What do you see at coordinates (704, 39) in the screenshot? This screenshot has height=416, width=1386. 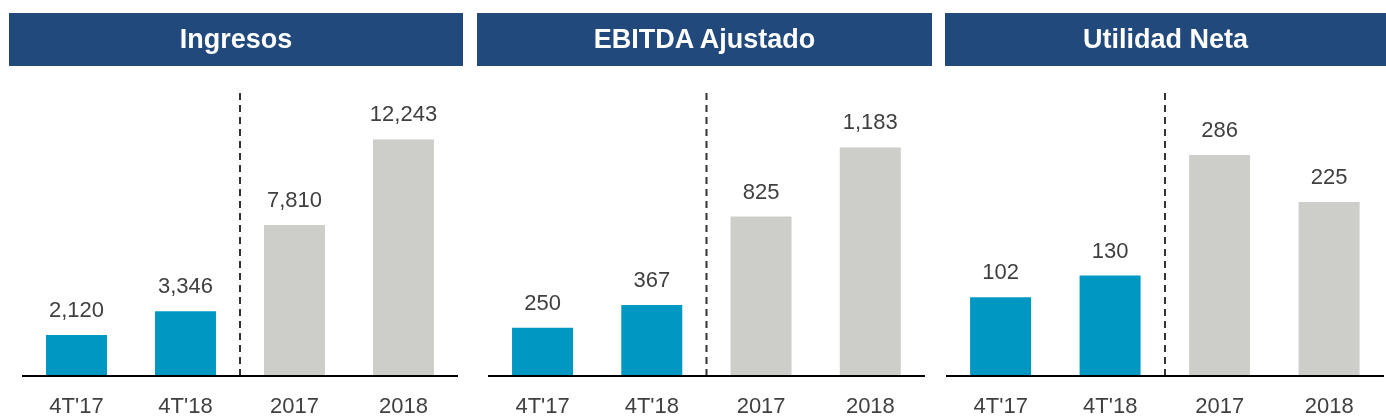 I see `chart-title: EBITDA Ajustado` at bounding box center [704, 39].